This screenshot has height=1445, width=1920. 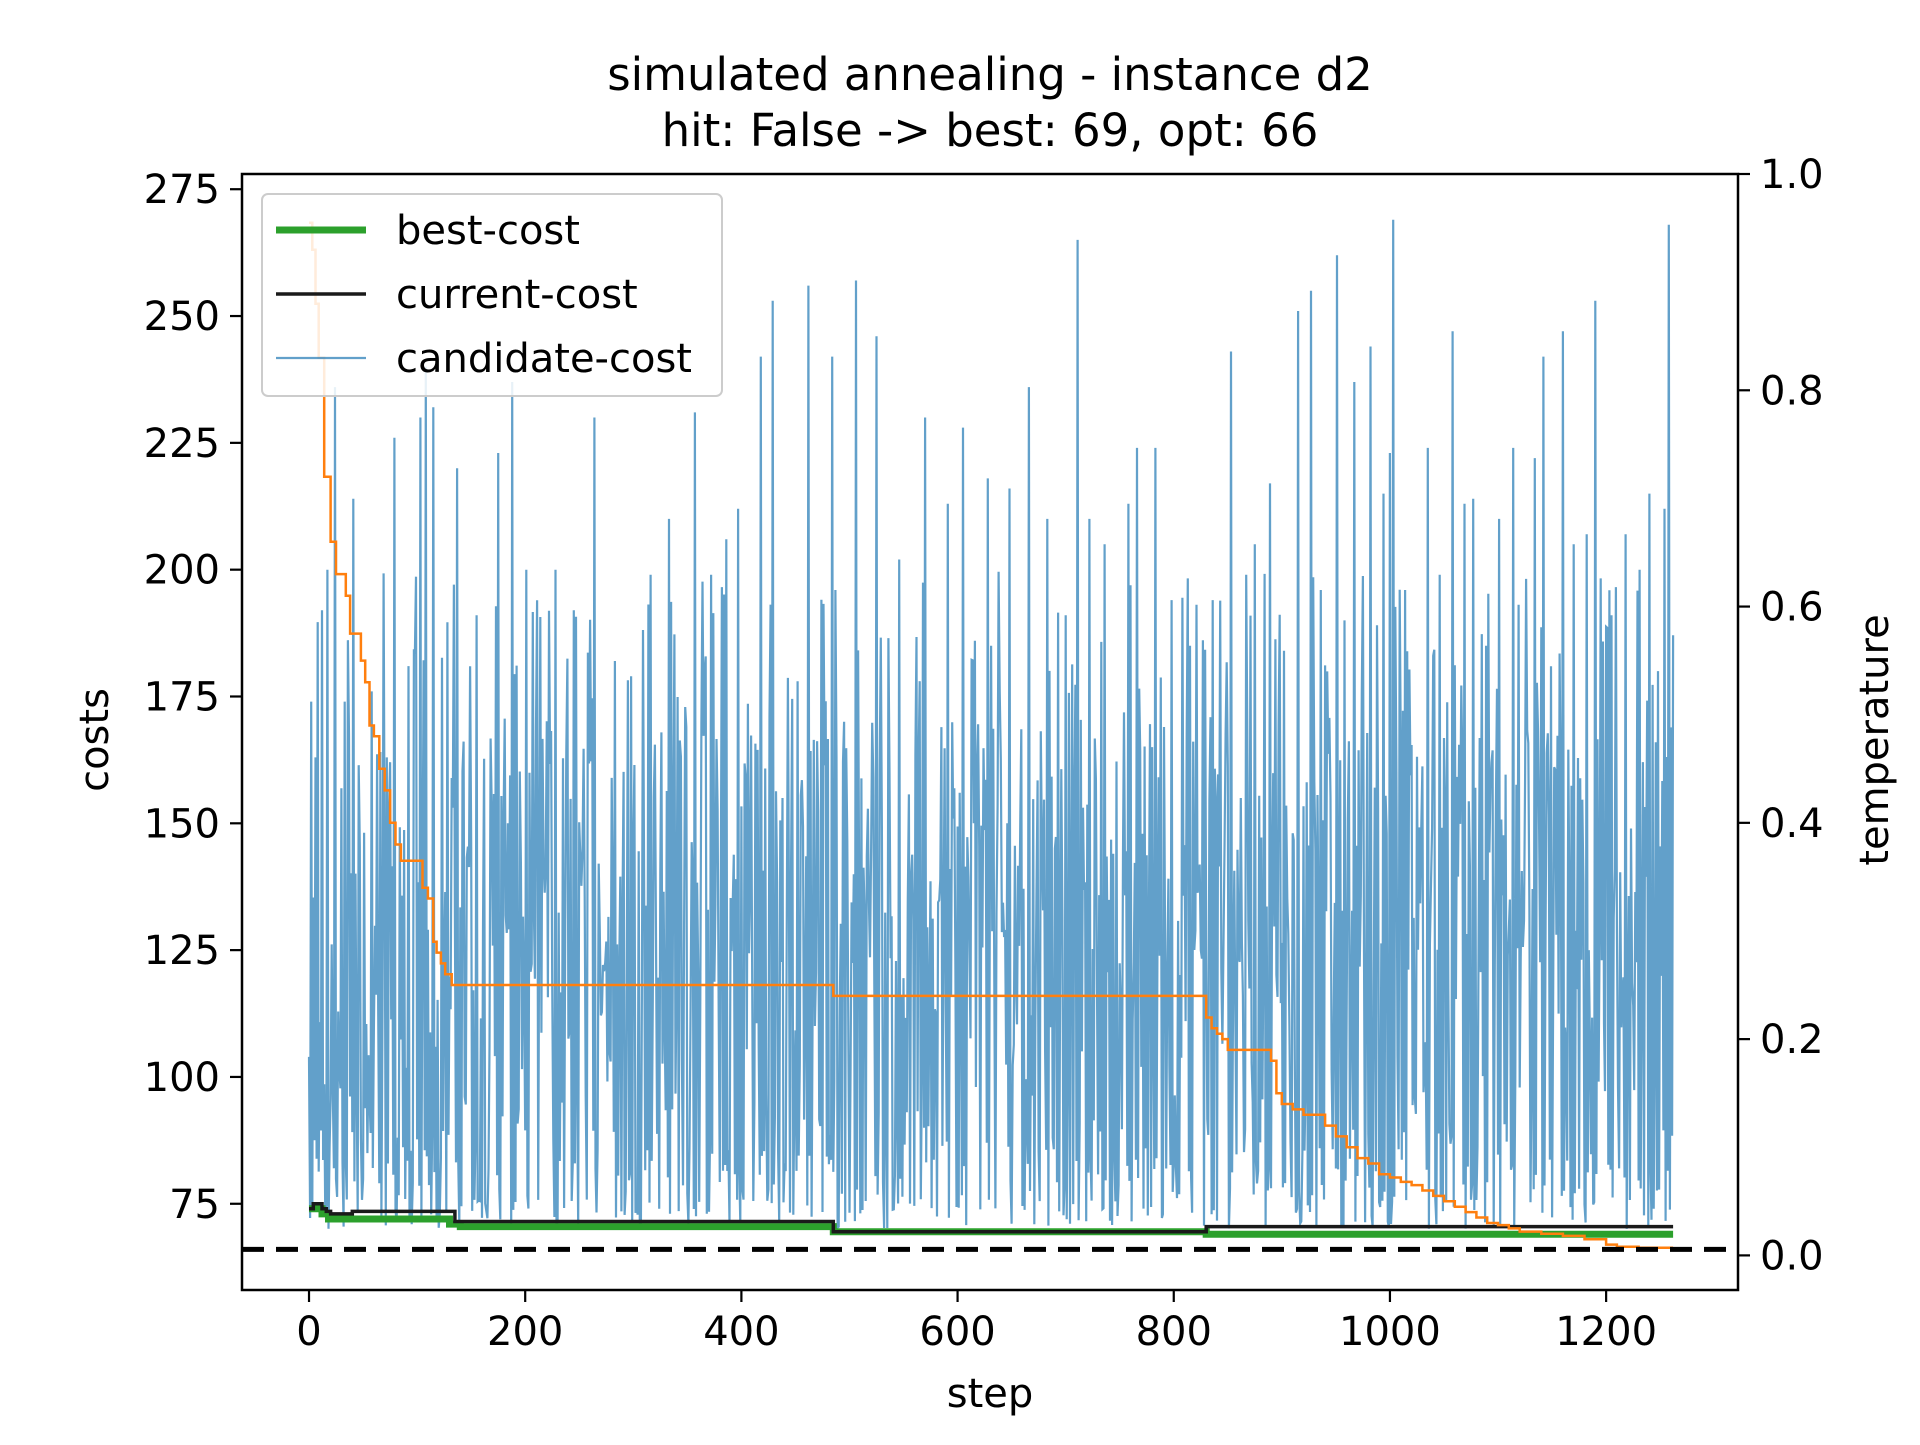 What do you see at coordinates (308, 1332) in the screenshot?
I see `x-tick-label: 0` at bounding box center [308, 1332].